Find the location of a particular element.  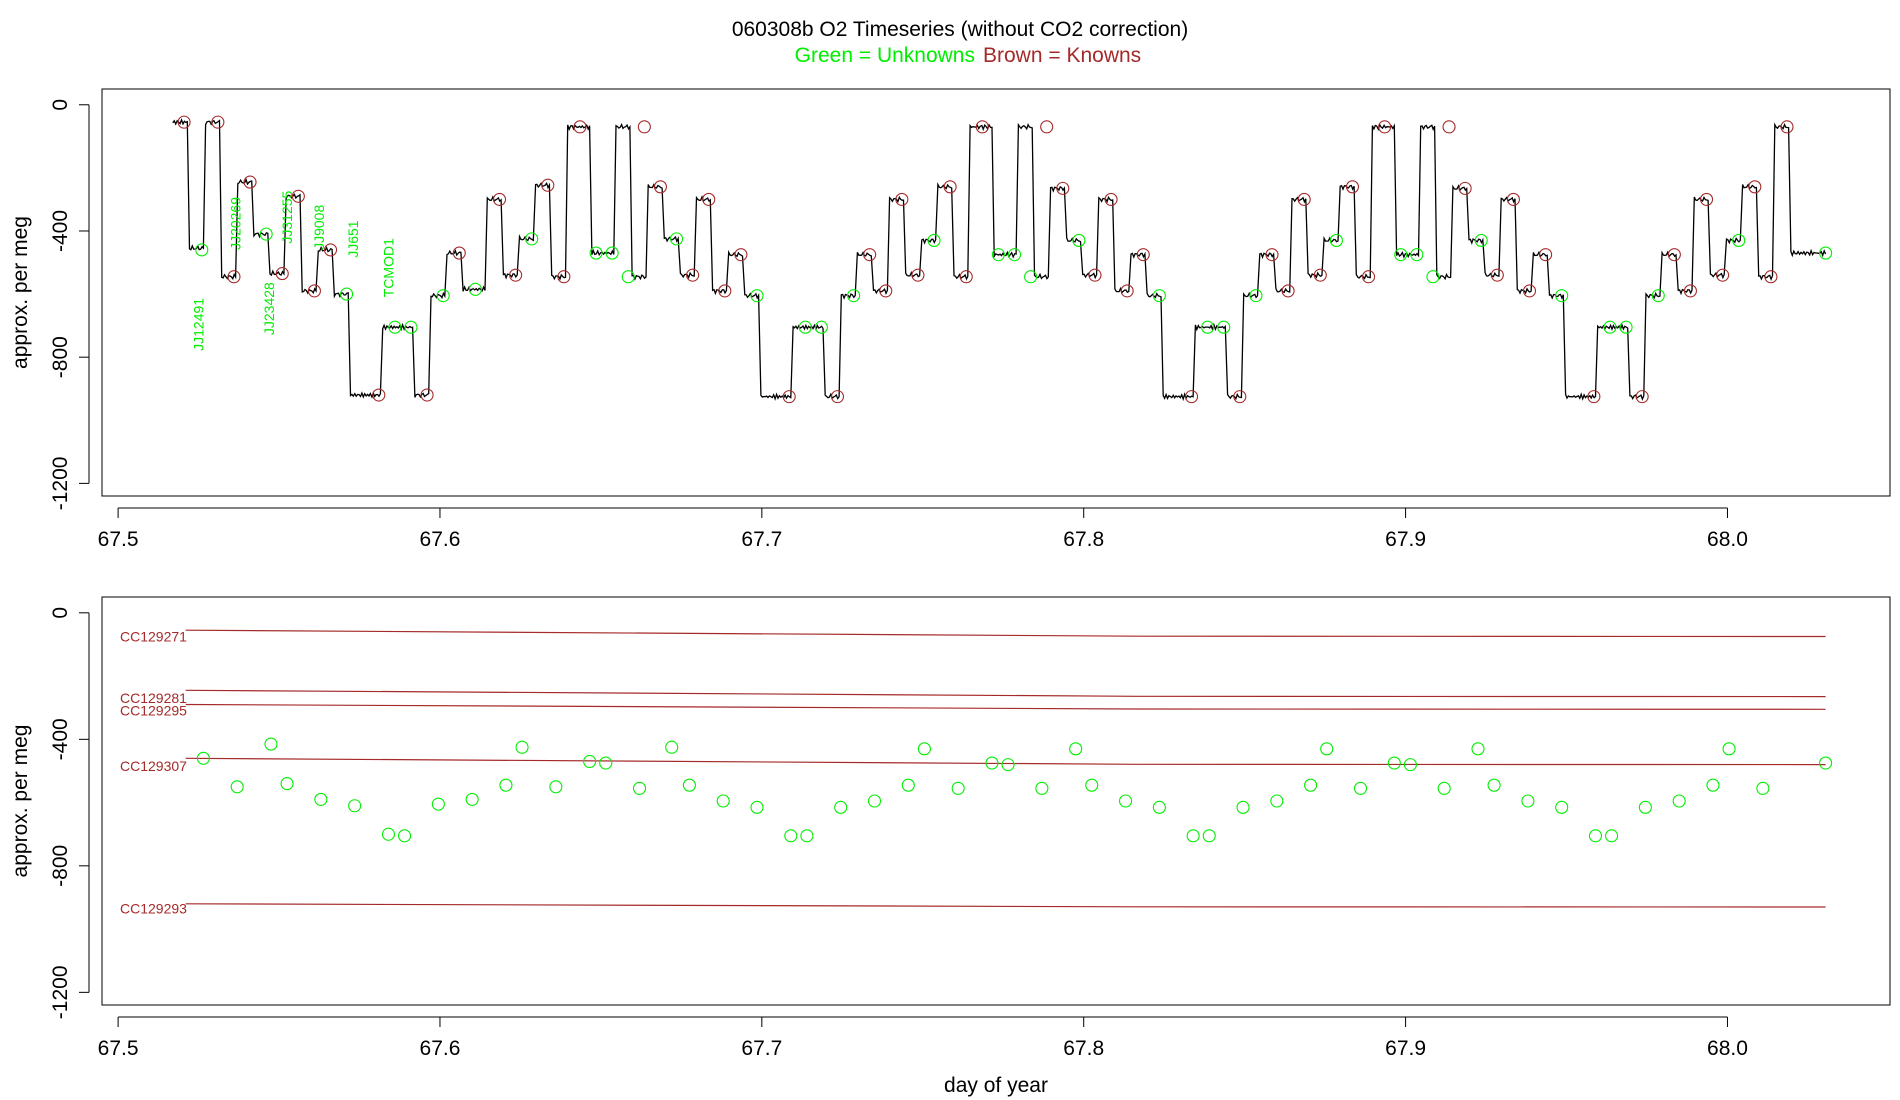

legend-knowns: Brown = Knowns is located at coordinates (1062, 55).